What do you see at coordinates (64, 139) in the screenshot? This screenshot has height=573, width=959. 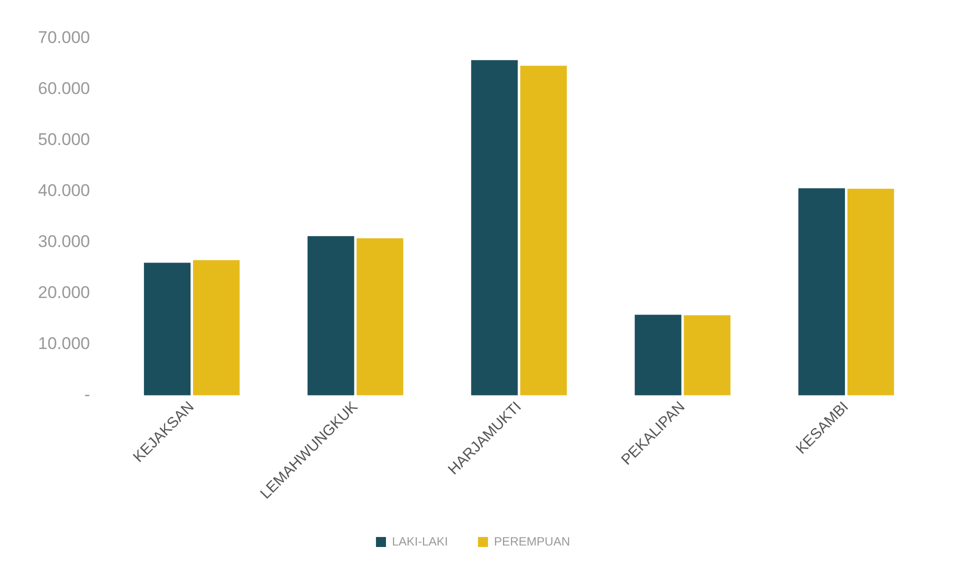 I see `y-tick-label: 50.000` at bounding box center [64, 139].